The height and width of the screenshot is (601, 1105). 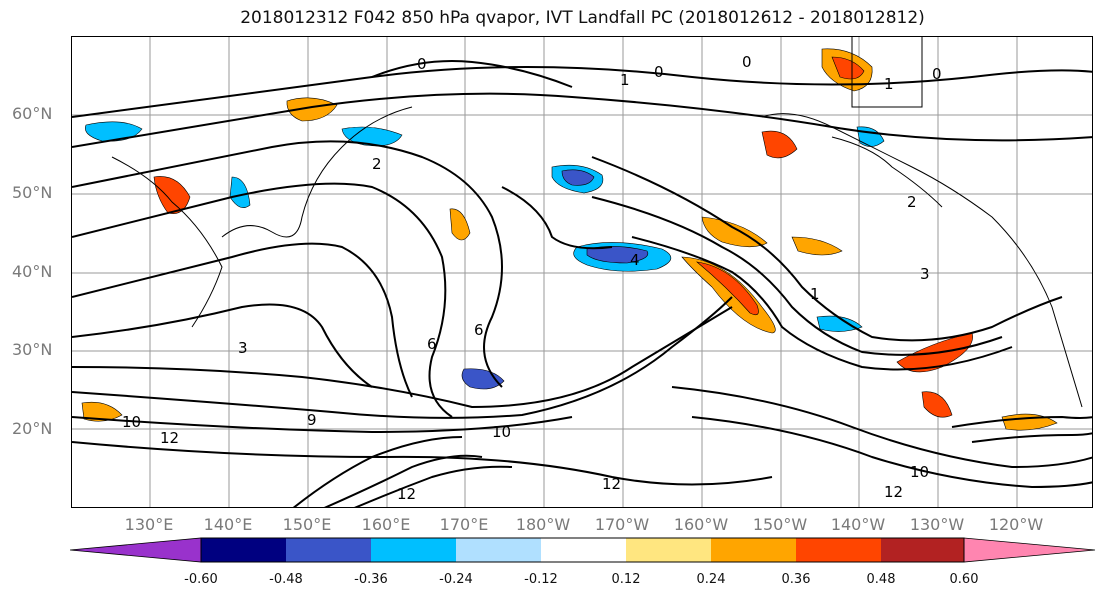 I want to click on positive-anomaly-hawaii-east, so click(x=937, y=404).